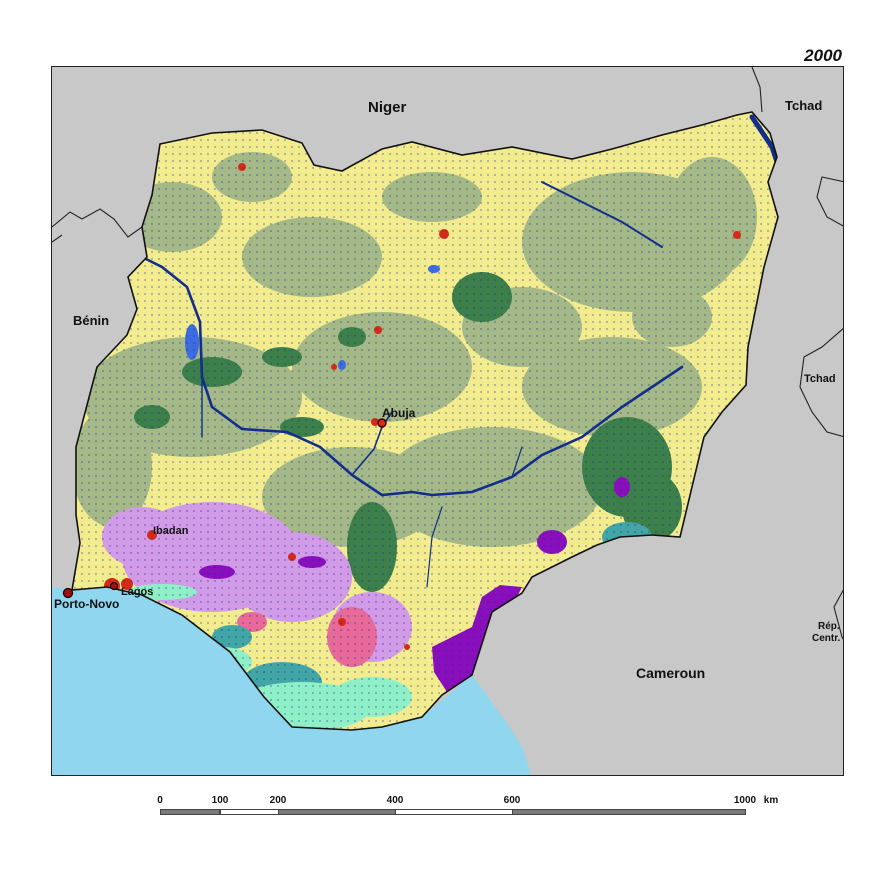 This screenshot has width=890, height=890. What do you see at coordinates (820, 379) in the screenshot?
I see `label-tchad-east: Tchad` at bounding box center [820, 379].